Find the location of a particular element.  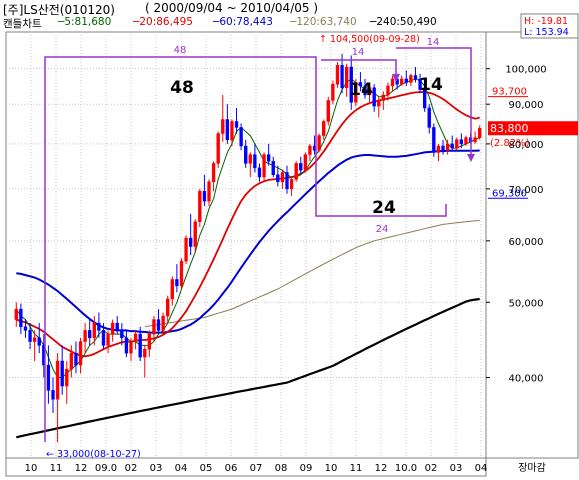

level-label: 93,700 is located at coordinates (509, 92).